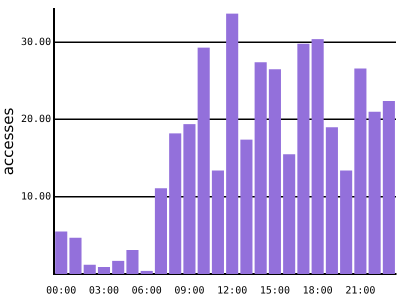  What do you see at coordinates (104, 291) in the screenshot?
I see `x-tick-label: 03:00` at bounding box center [104, 291].